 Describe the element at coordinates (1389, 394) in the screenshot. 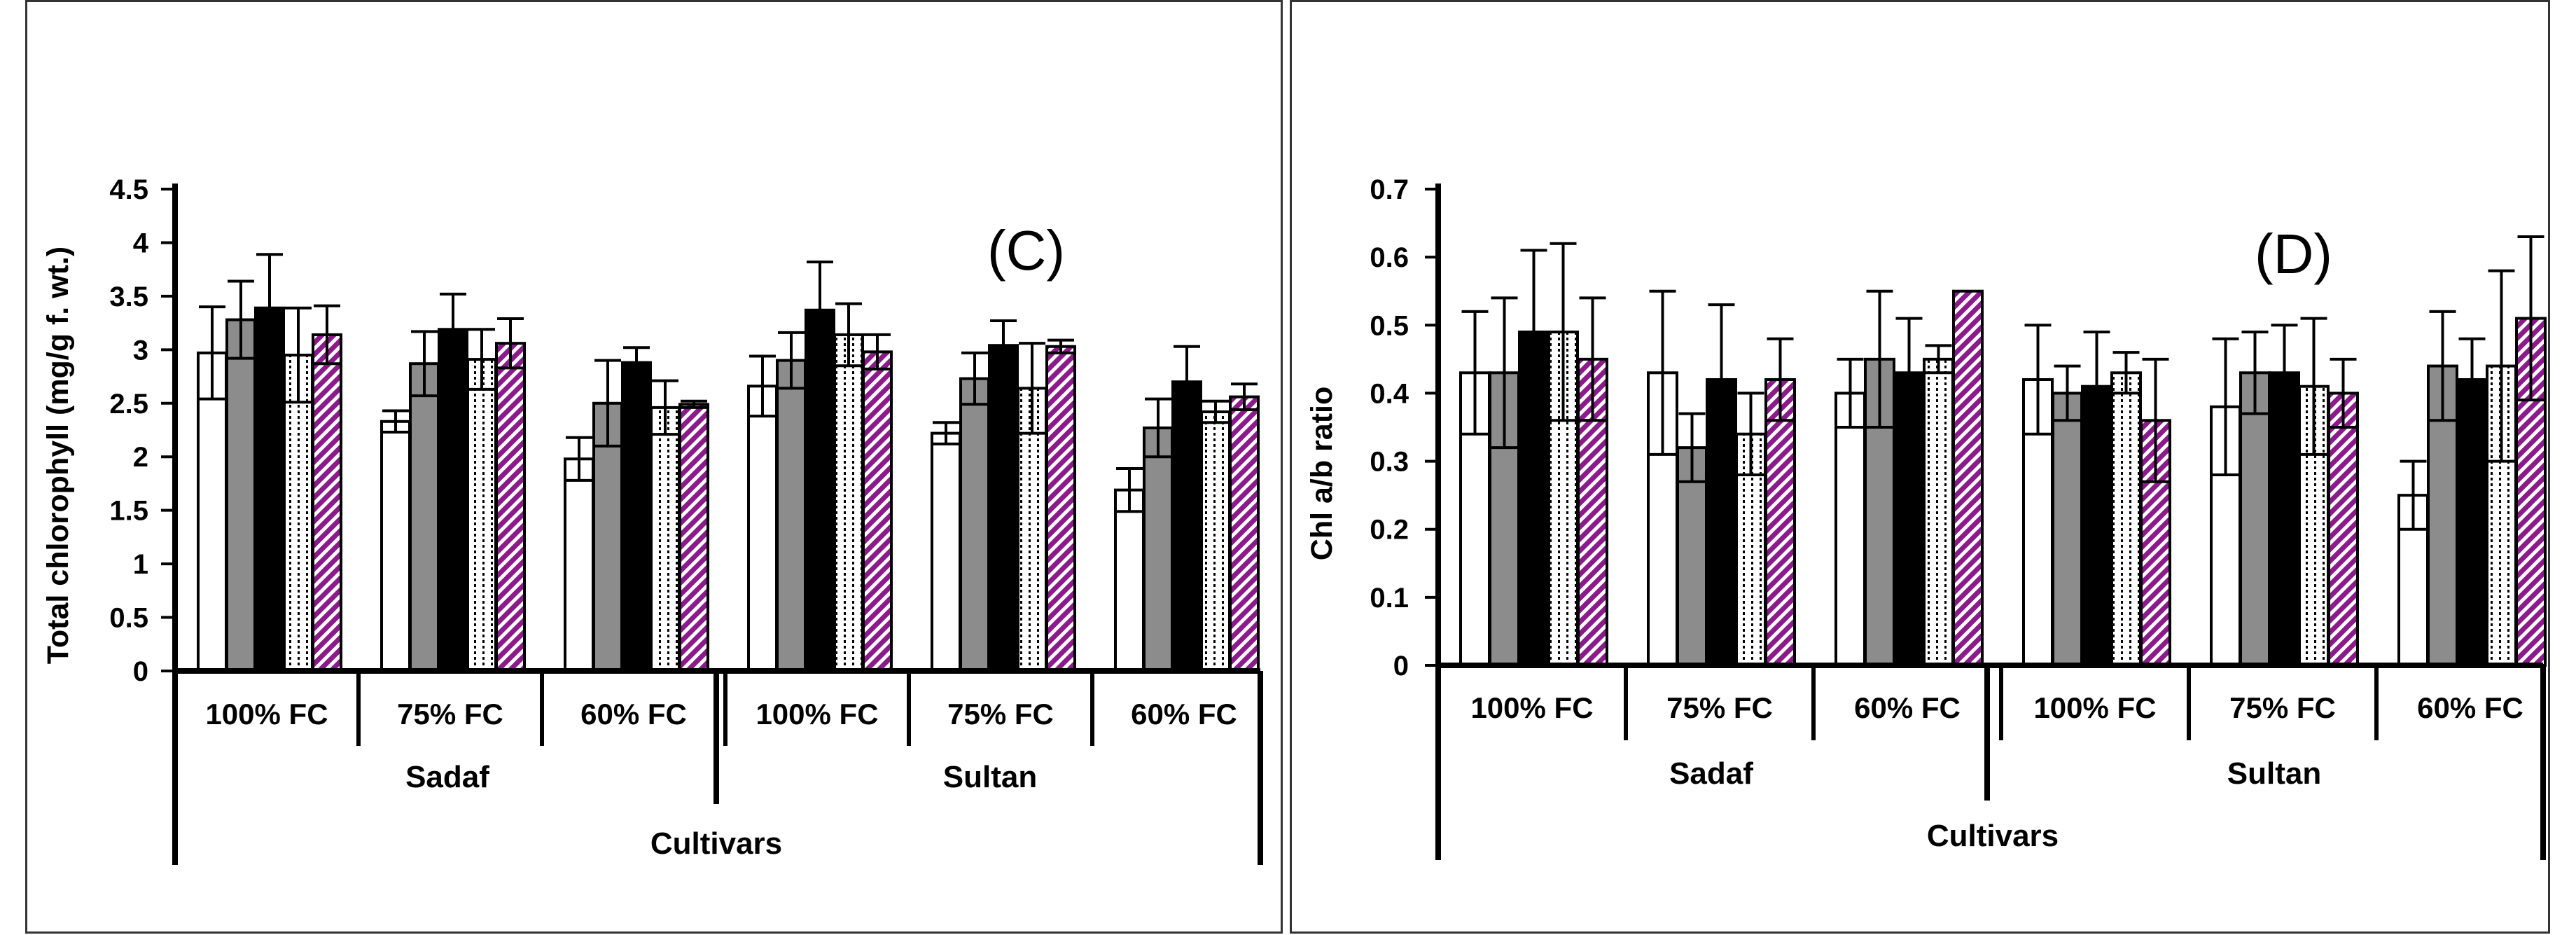

I see `y-tick-label: 0.4` at that location.